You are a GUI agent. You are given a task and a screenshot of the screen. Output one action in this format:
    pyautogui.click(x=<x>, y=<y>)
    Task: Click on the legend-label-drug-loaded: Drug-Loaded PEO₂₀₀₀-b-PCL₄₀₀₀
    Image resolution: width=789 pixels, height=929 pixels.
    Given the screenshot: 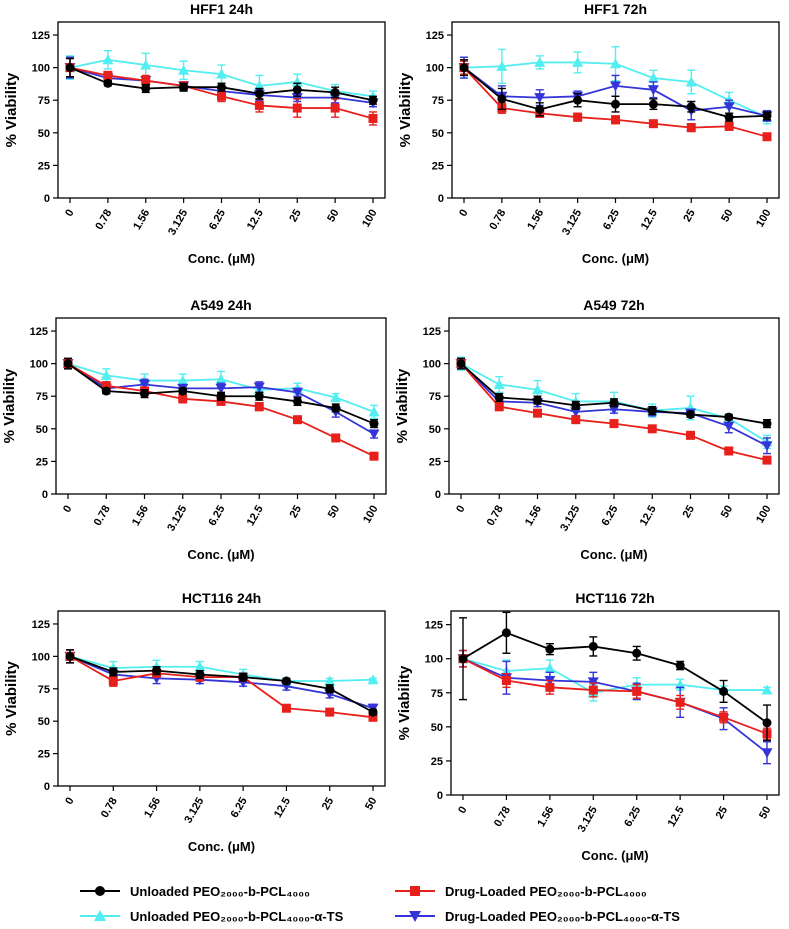 What is the action you would take?
    pyautogui.click(x=546, y=891)
    